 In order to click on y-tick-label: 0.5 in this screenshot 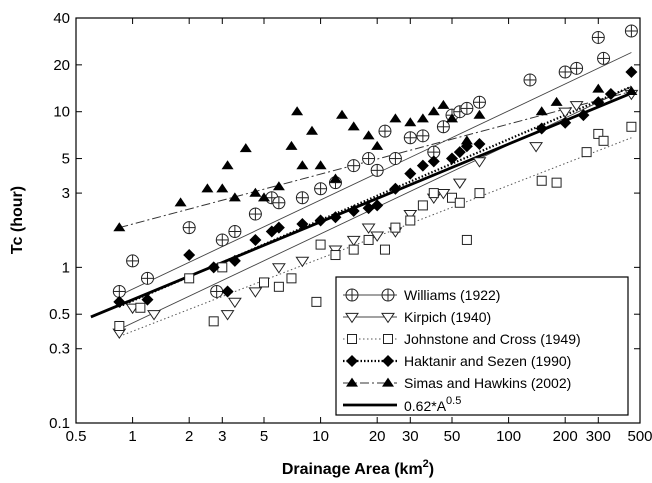, I will do `click(59, 314)`.